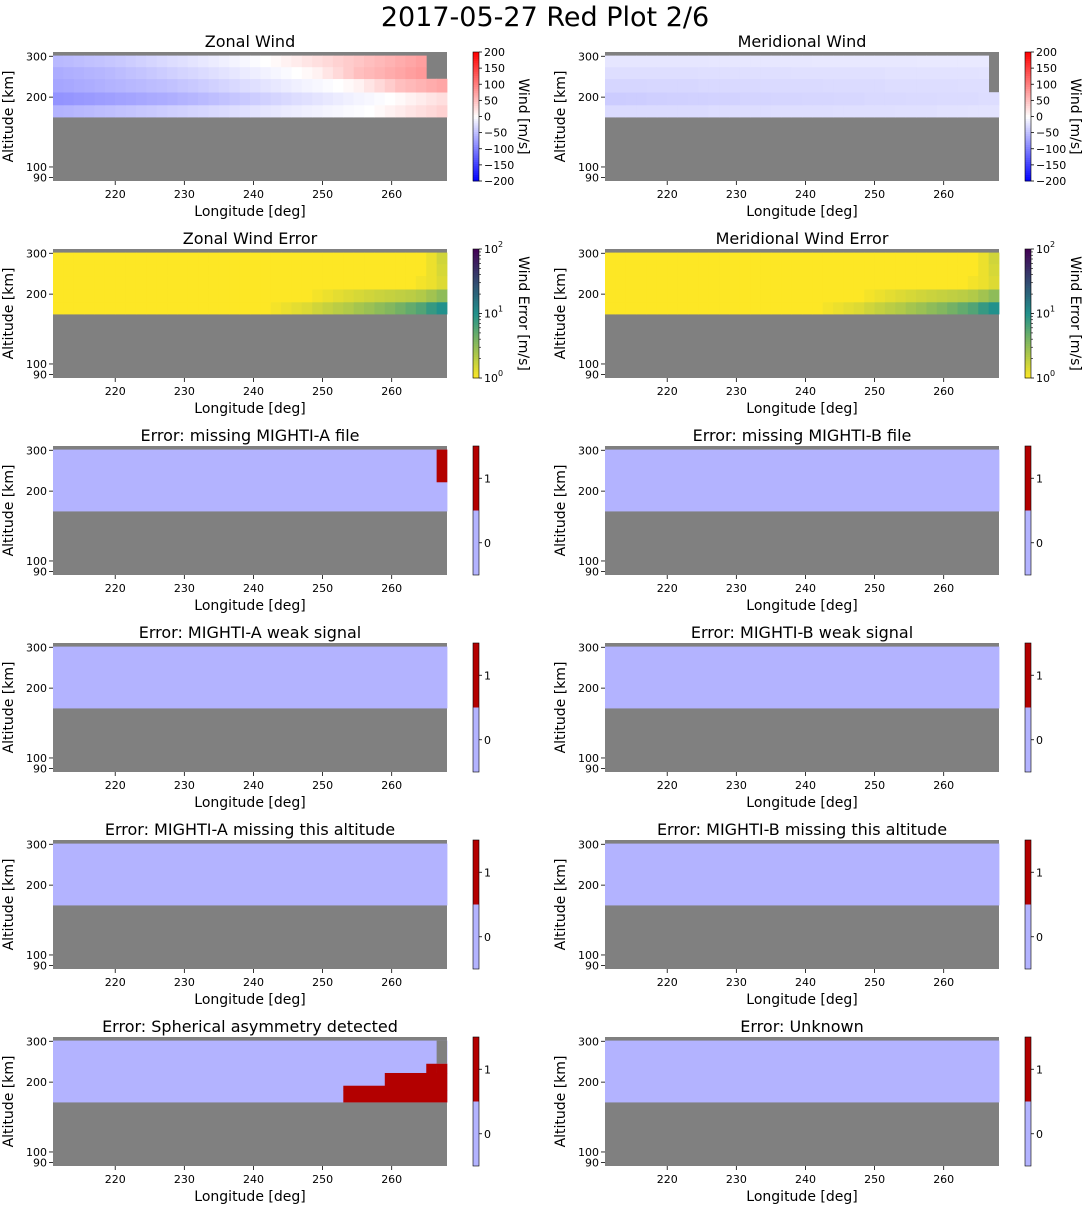 The image size is (1090, 1208). What do you see at coordinates (36, 97) in the screenshot?
I see `y-tick-label: 200` at bounding box center [36, 97].